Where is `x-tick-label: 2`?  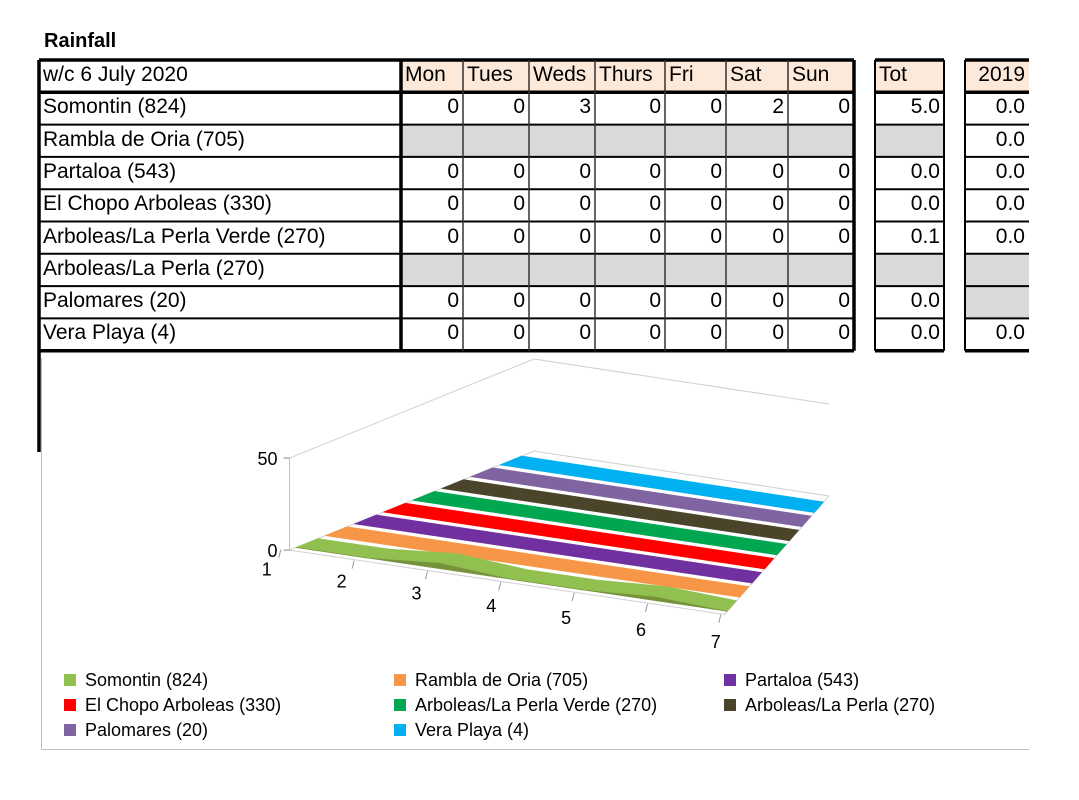
x-tick-label: 2 is located at coordinates (342, 582).